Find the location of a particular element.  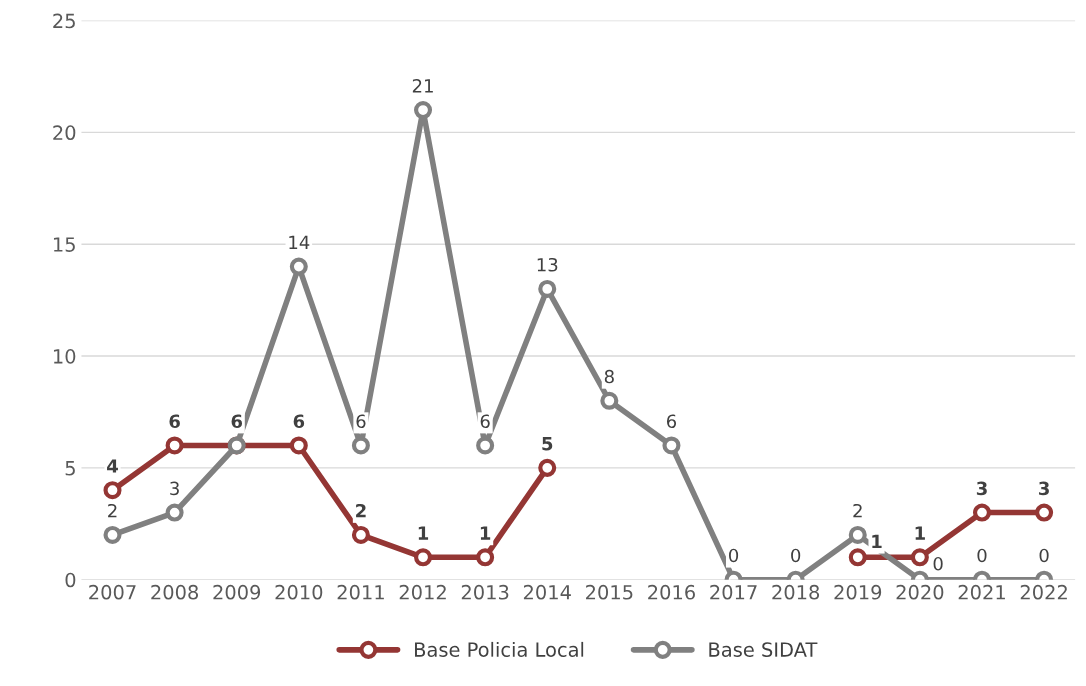

x-tick-label: 2017 is located at coordinates (733, 592).